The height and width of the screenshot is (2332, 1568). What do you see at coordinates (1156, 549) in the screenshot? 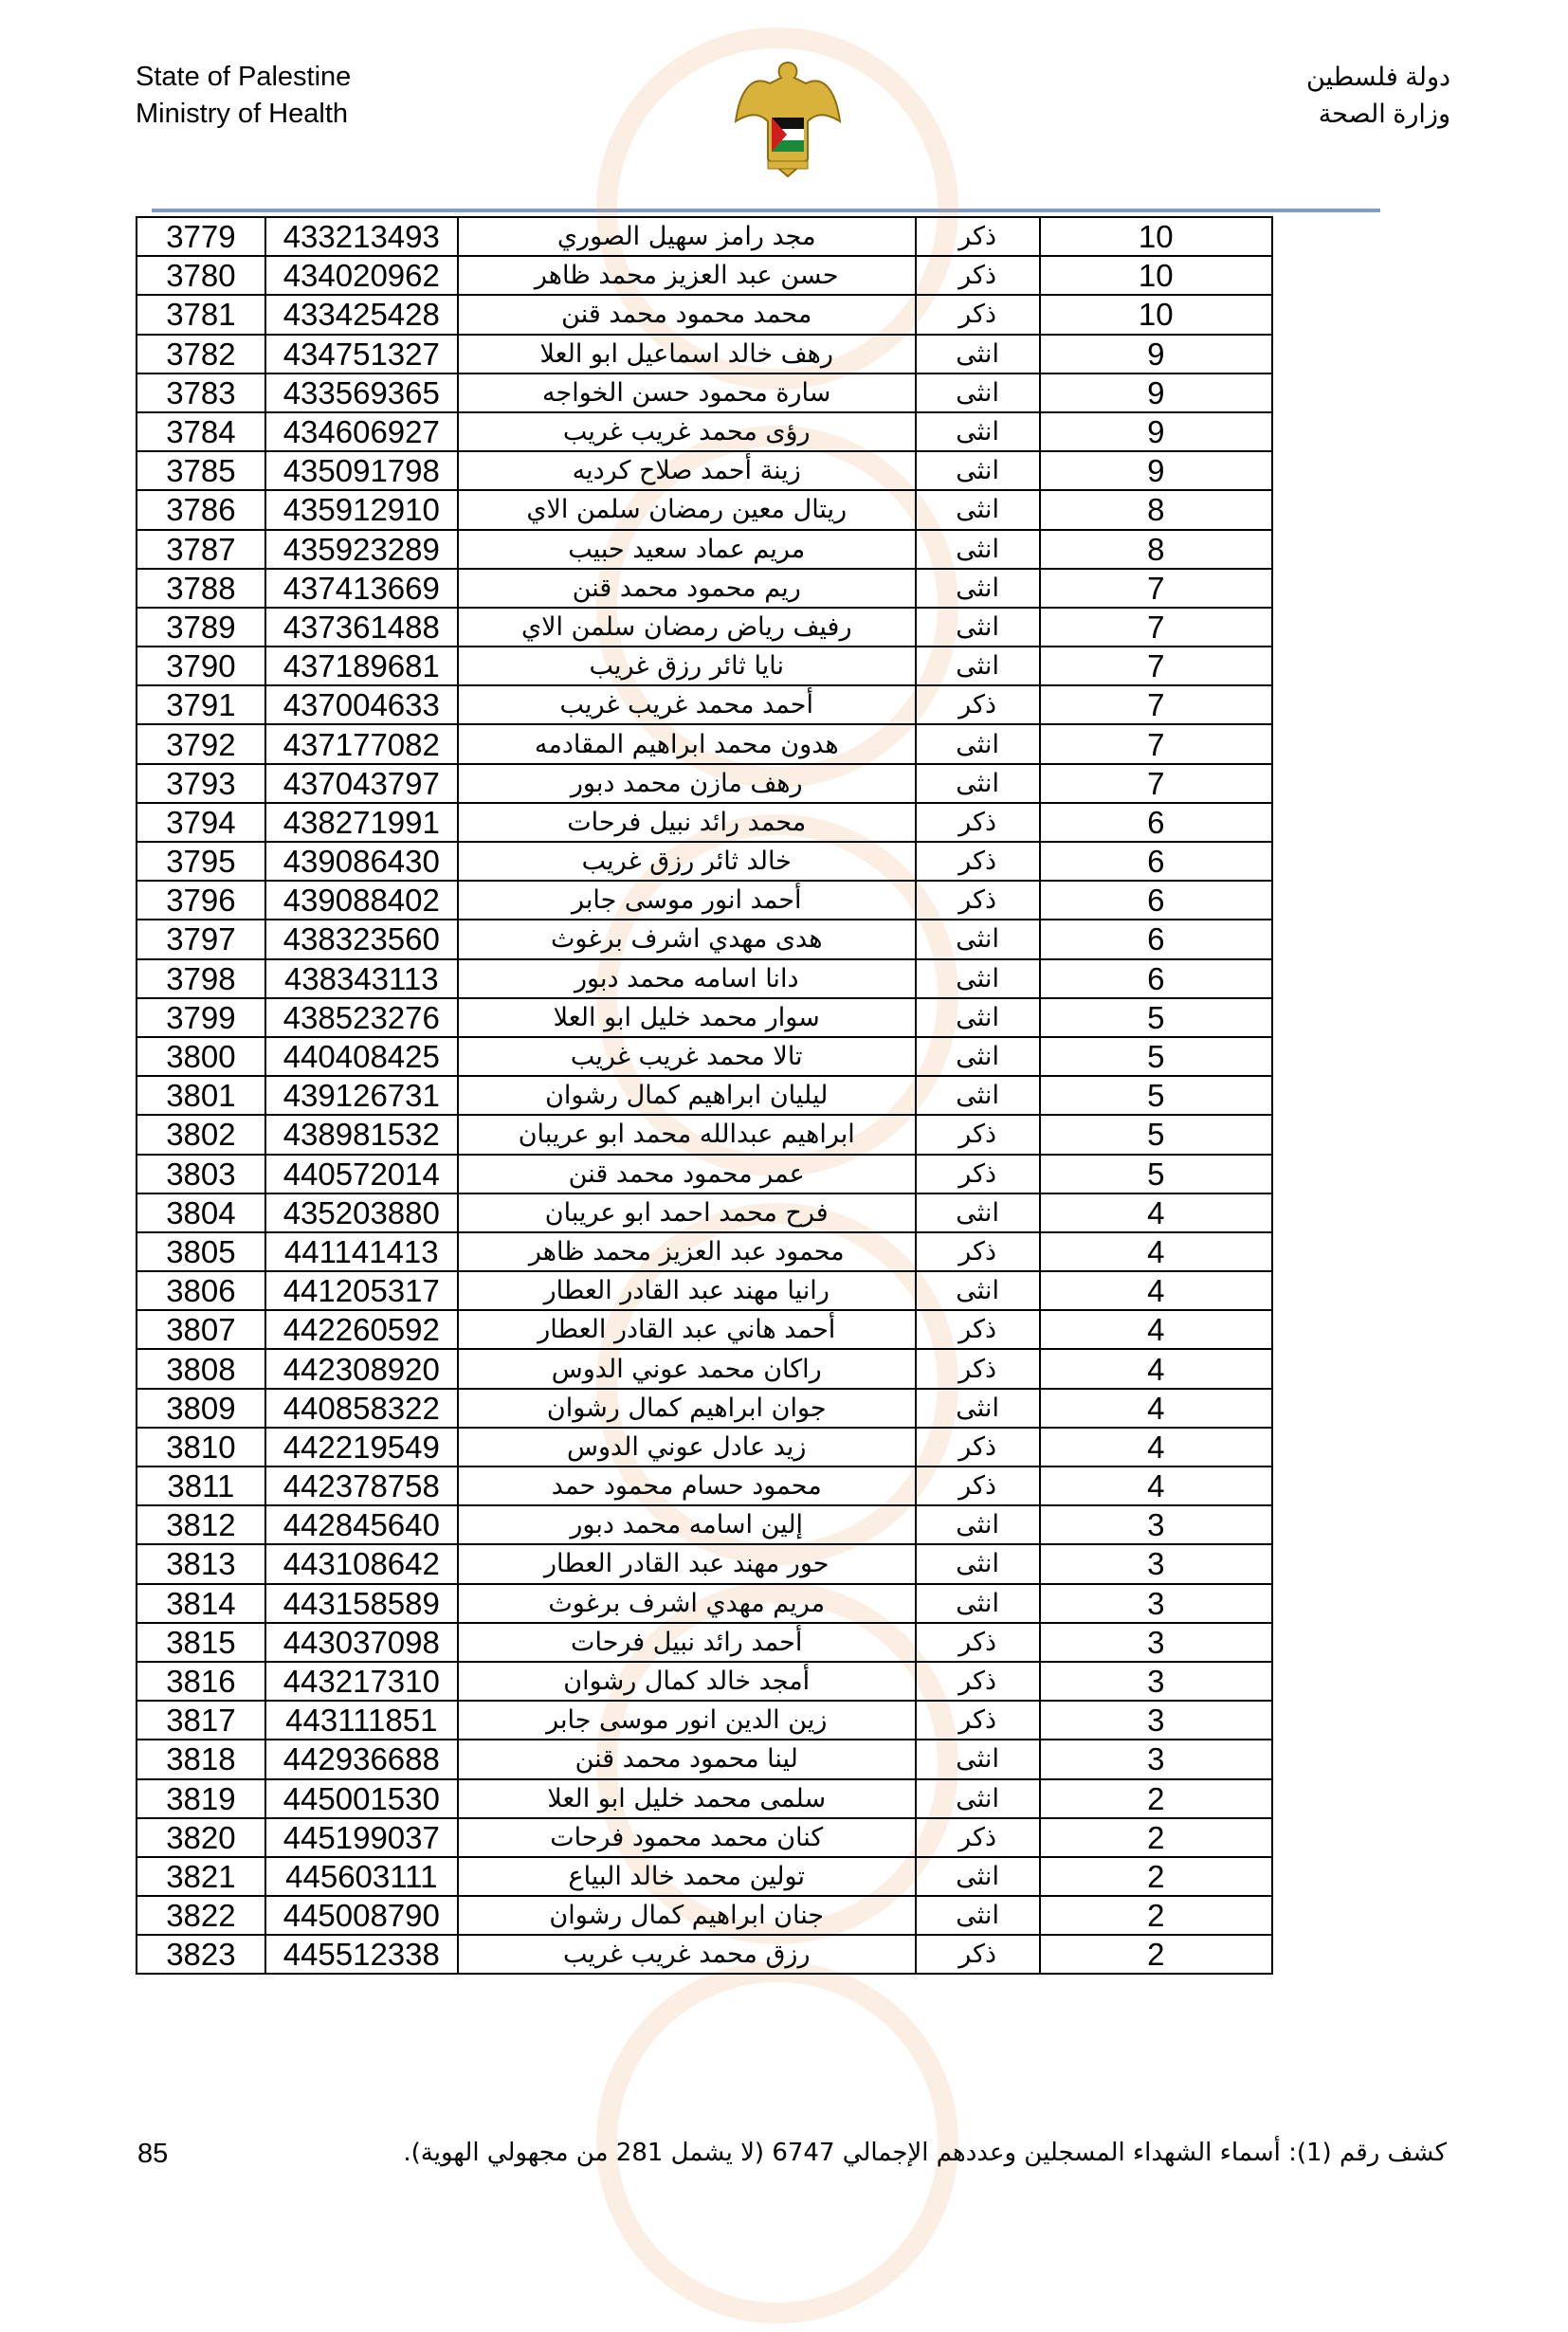
I see `cell-age: 8` at bounding box center [1156, 549].